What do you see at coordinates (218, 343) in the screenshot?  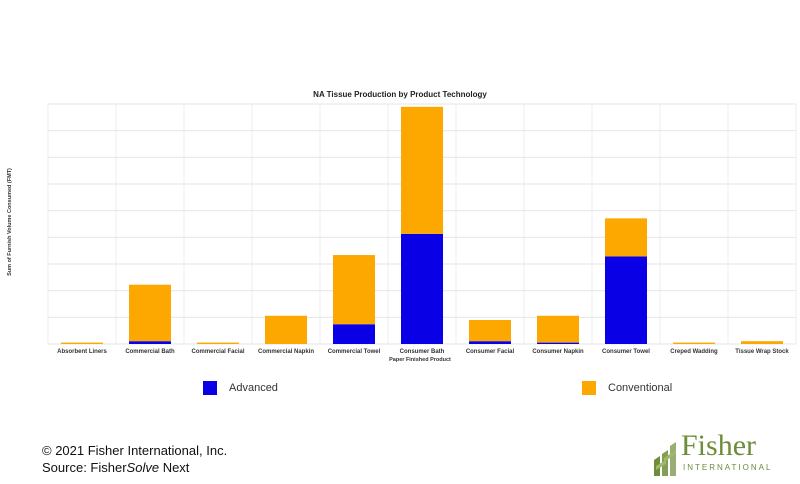 I see `bar-conventional-commercial-facial` at bounding box center [218, 343].